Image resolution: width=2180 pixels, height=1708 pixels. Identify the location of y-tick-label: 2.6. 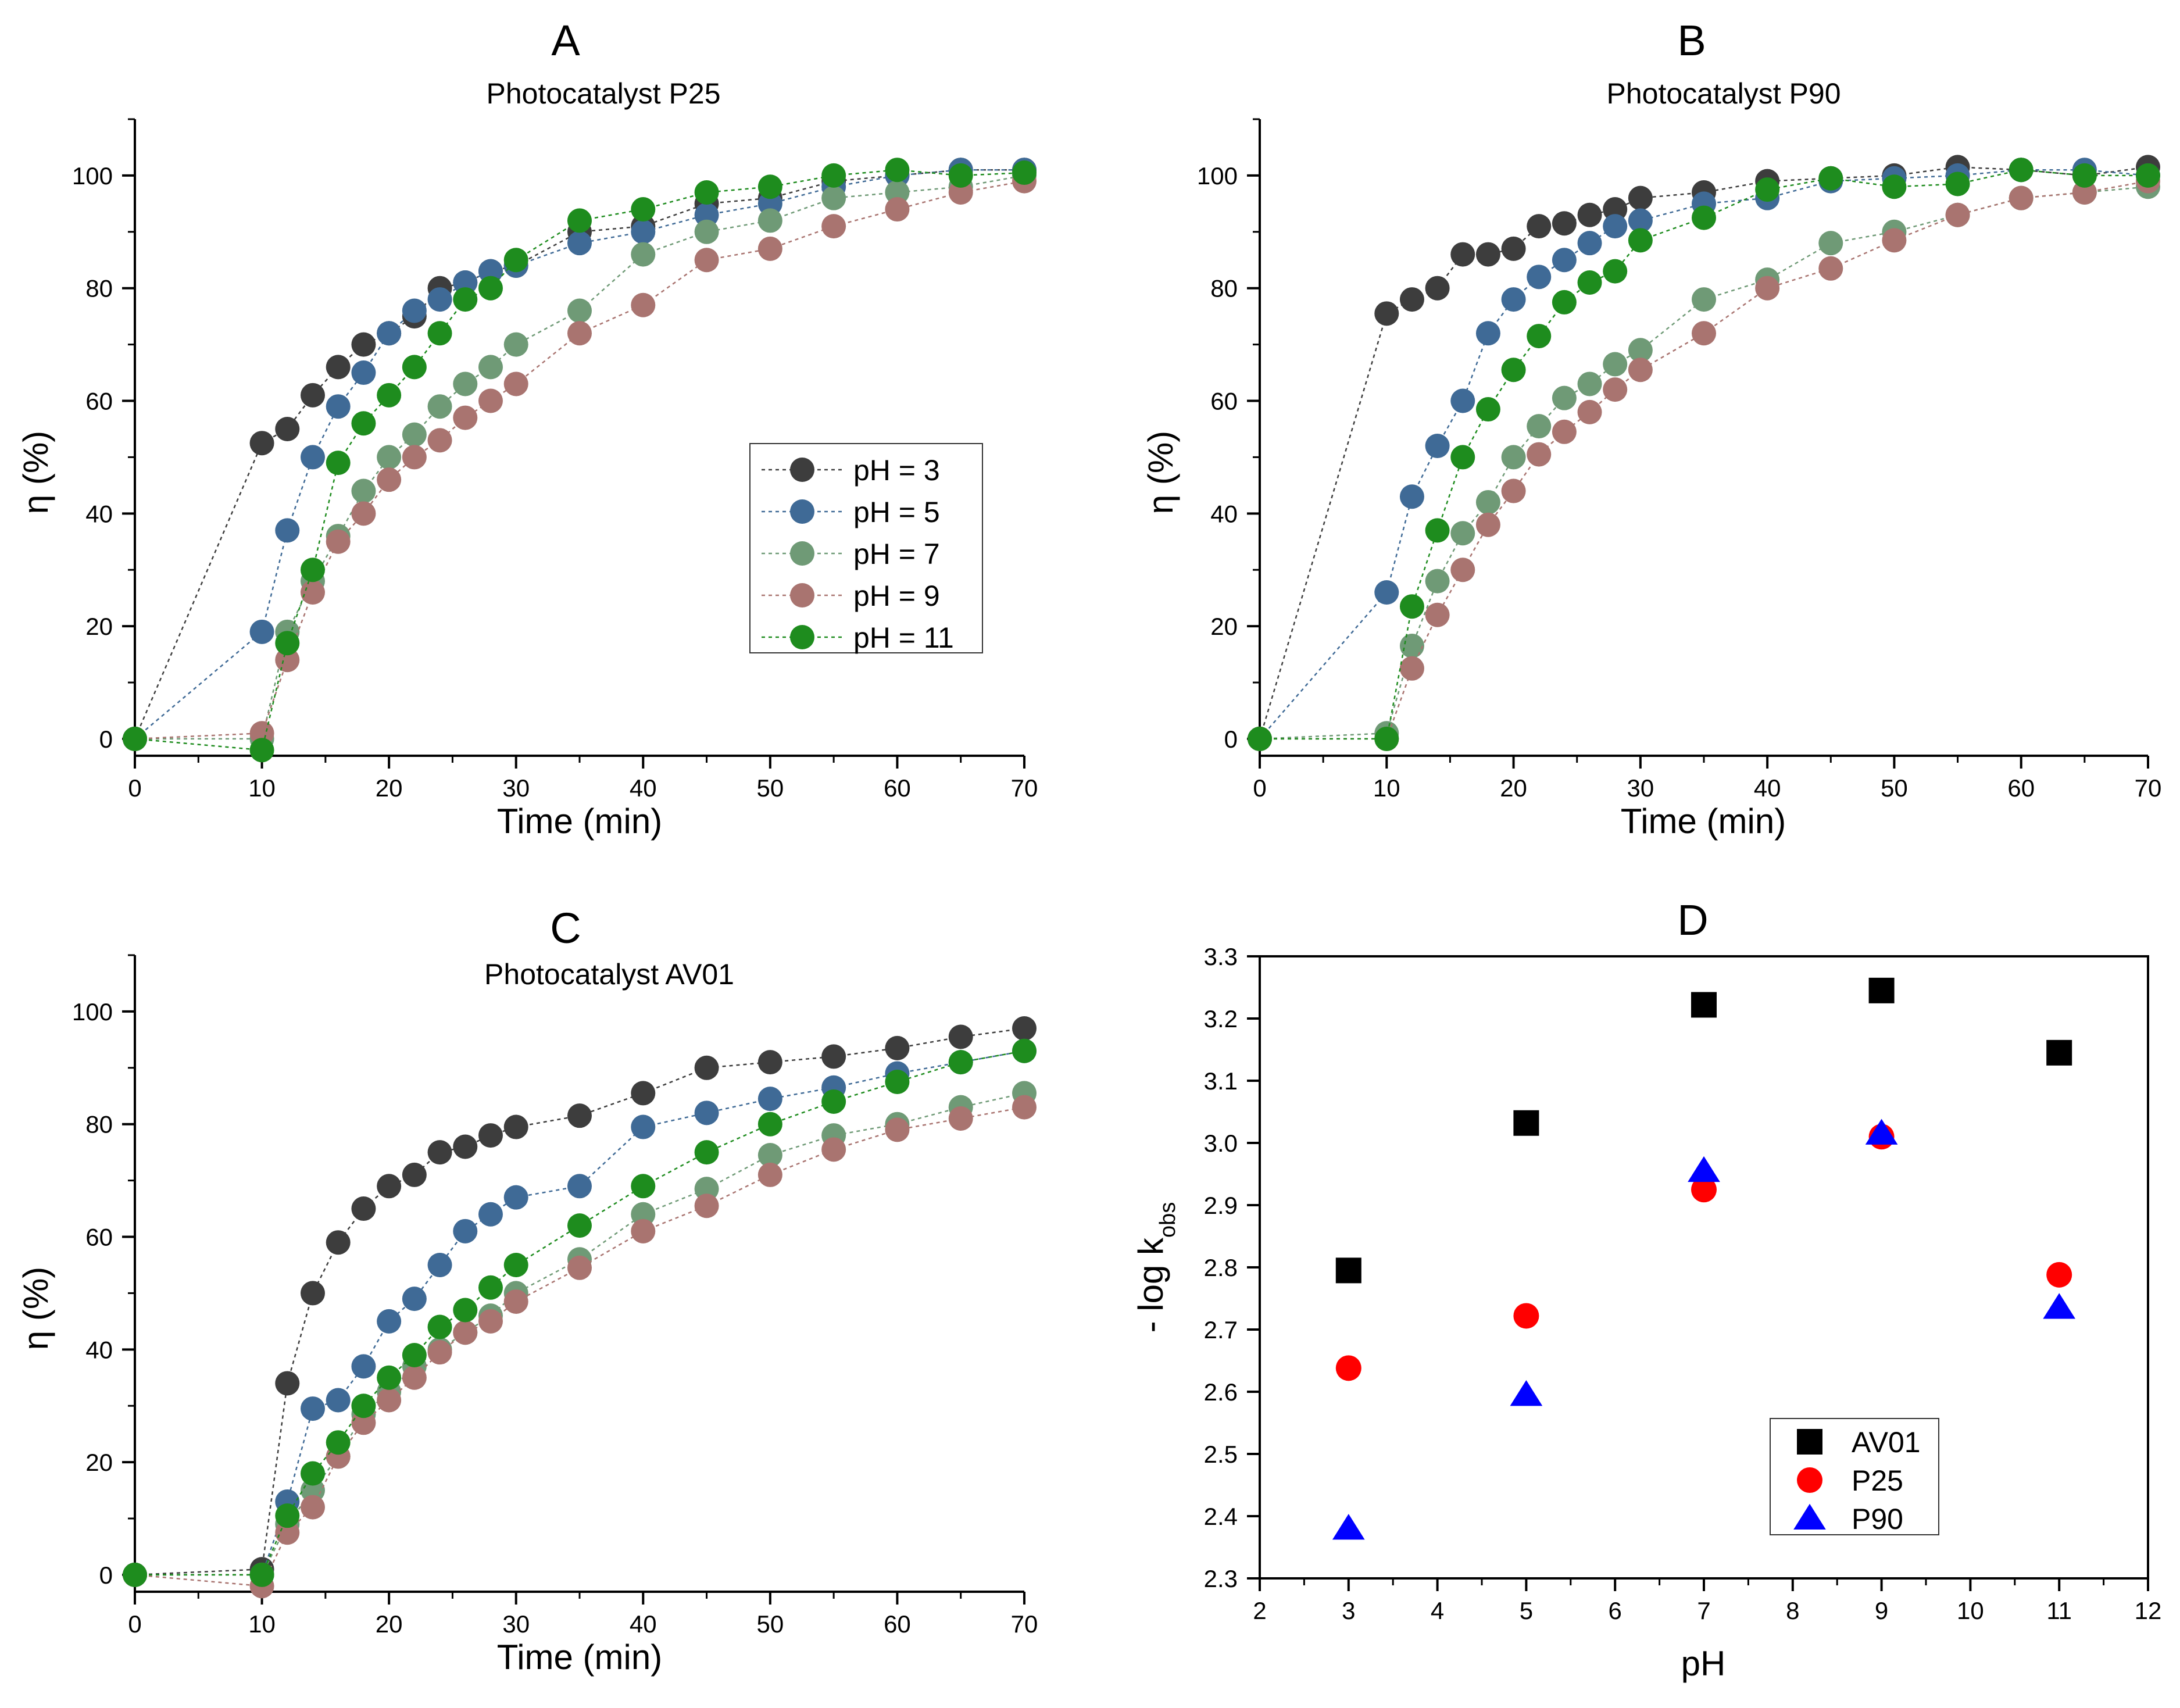
(1221, 1392).